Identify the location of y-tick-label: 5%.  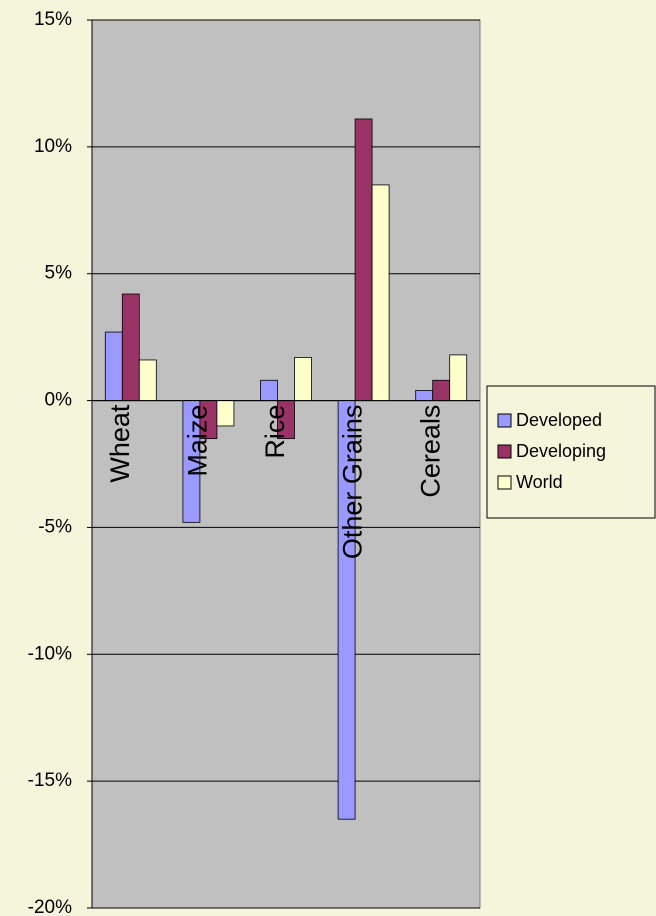
(59, 273).